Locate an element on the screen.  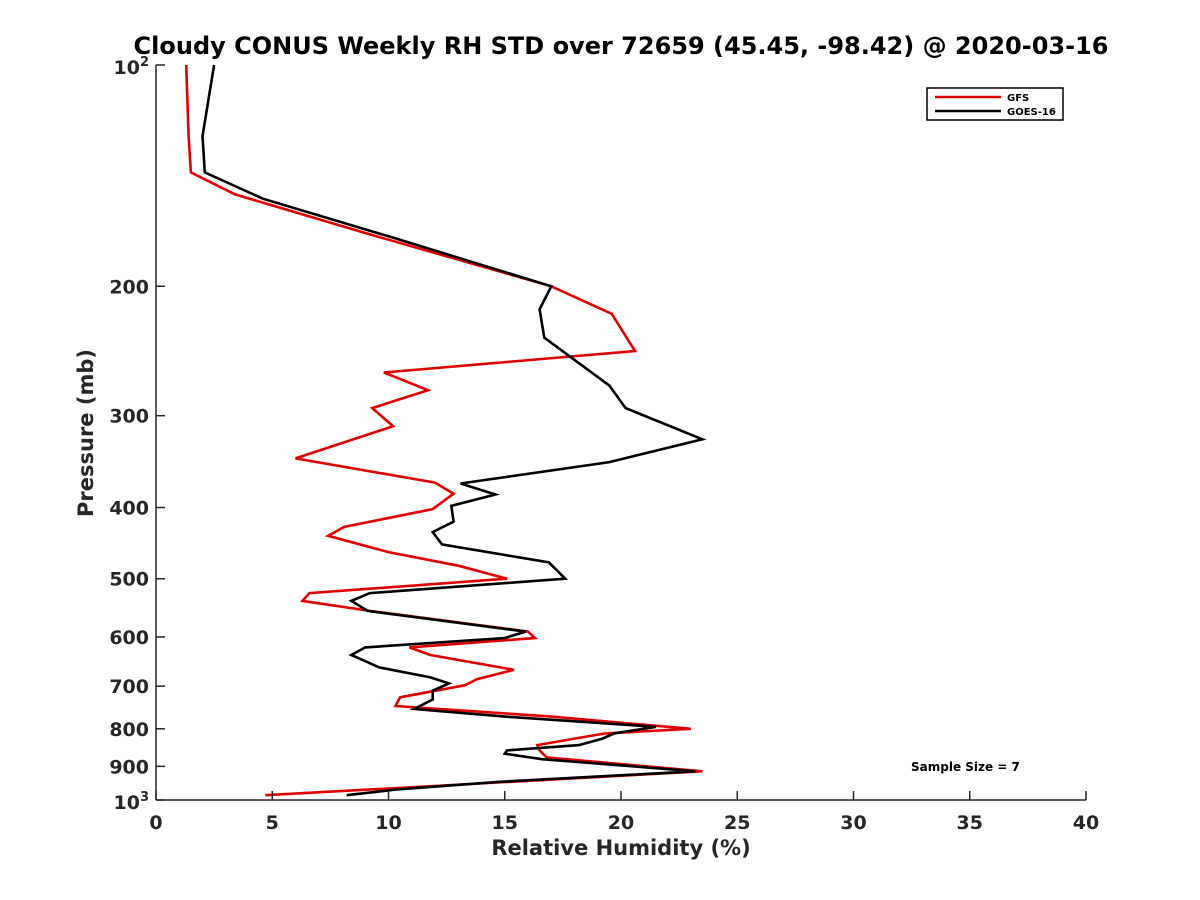
x-tick-label: 10 is located at coordinates (388, 823).